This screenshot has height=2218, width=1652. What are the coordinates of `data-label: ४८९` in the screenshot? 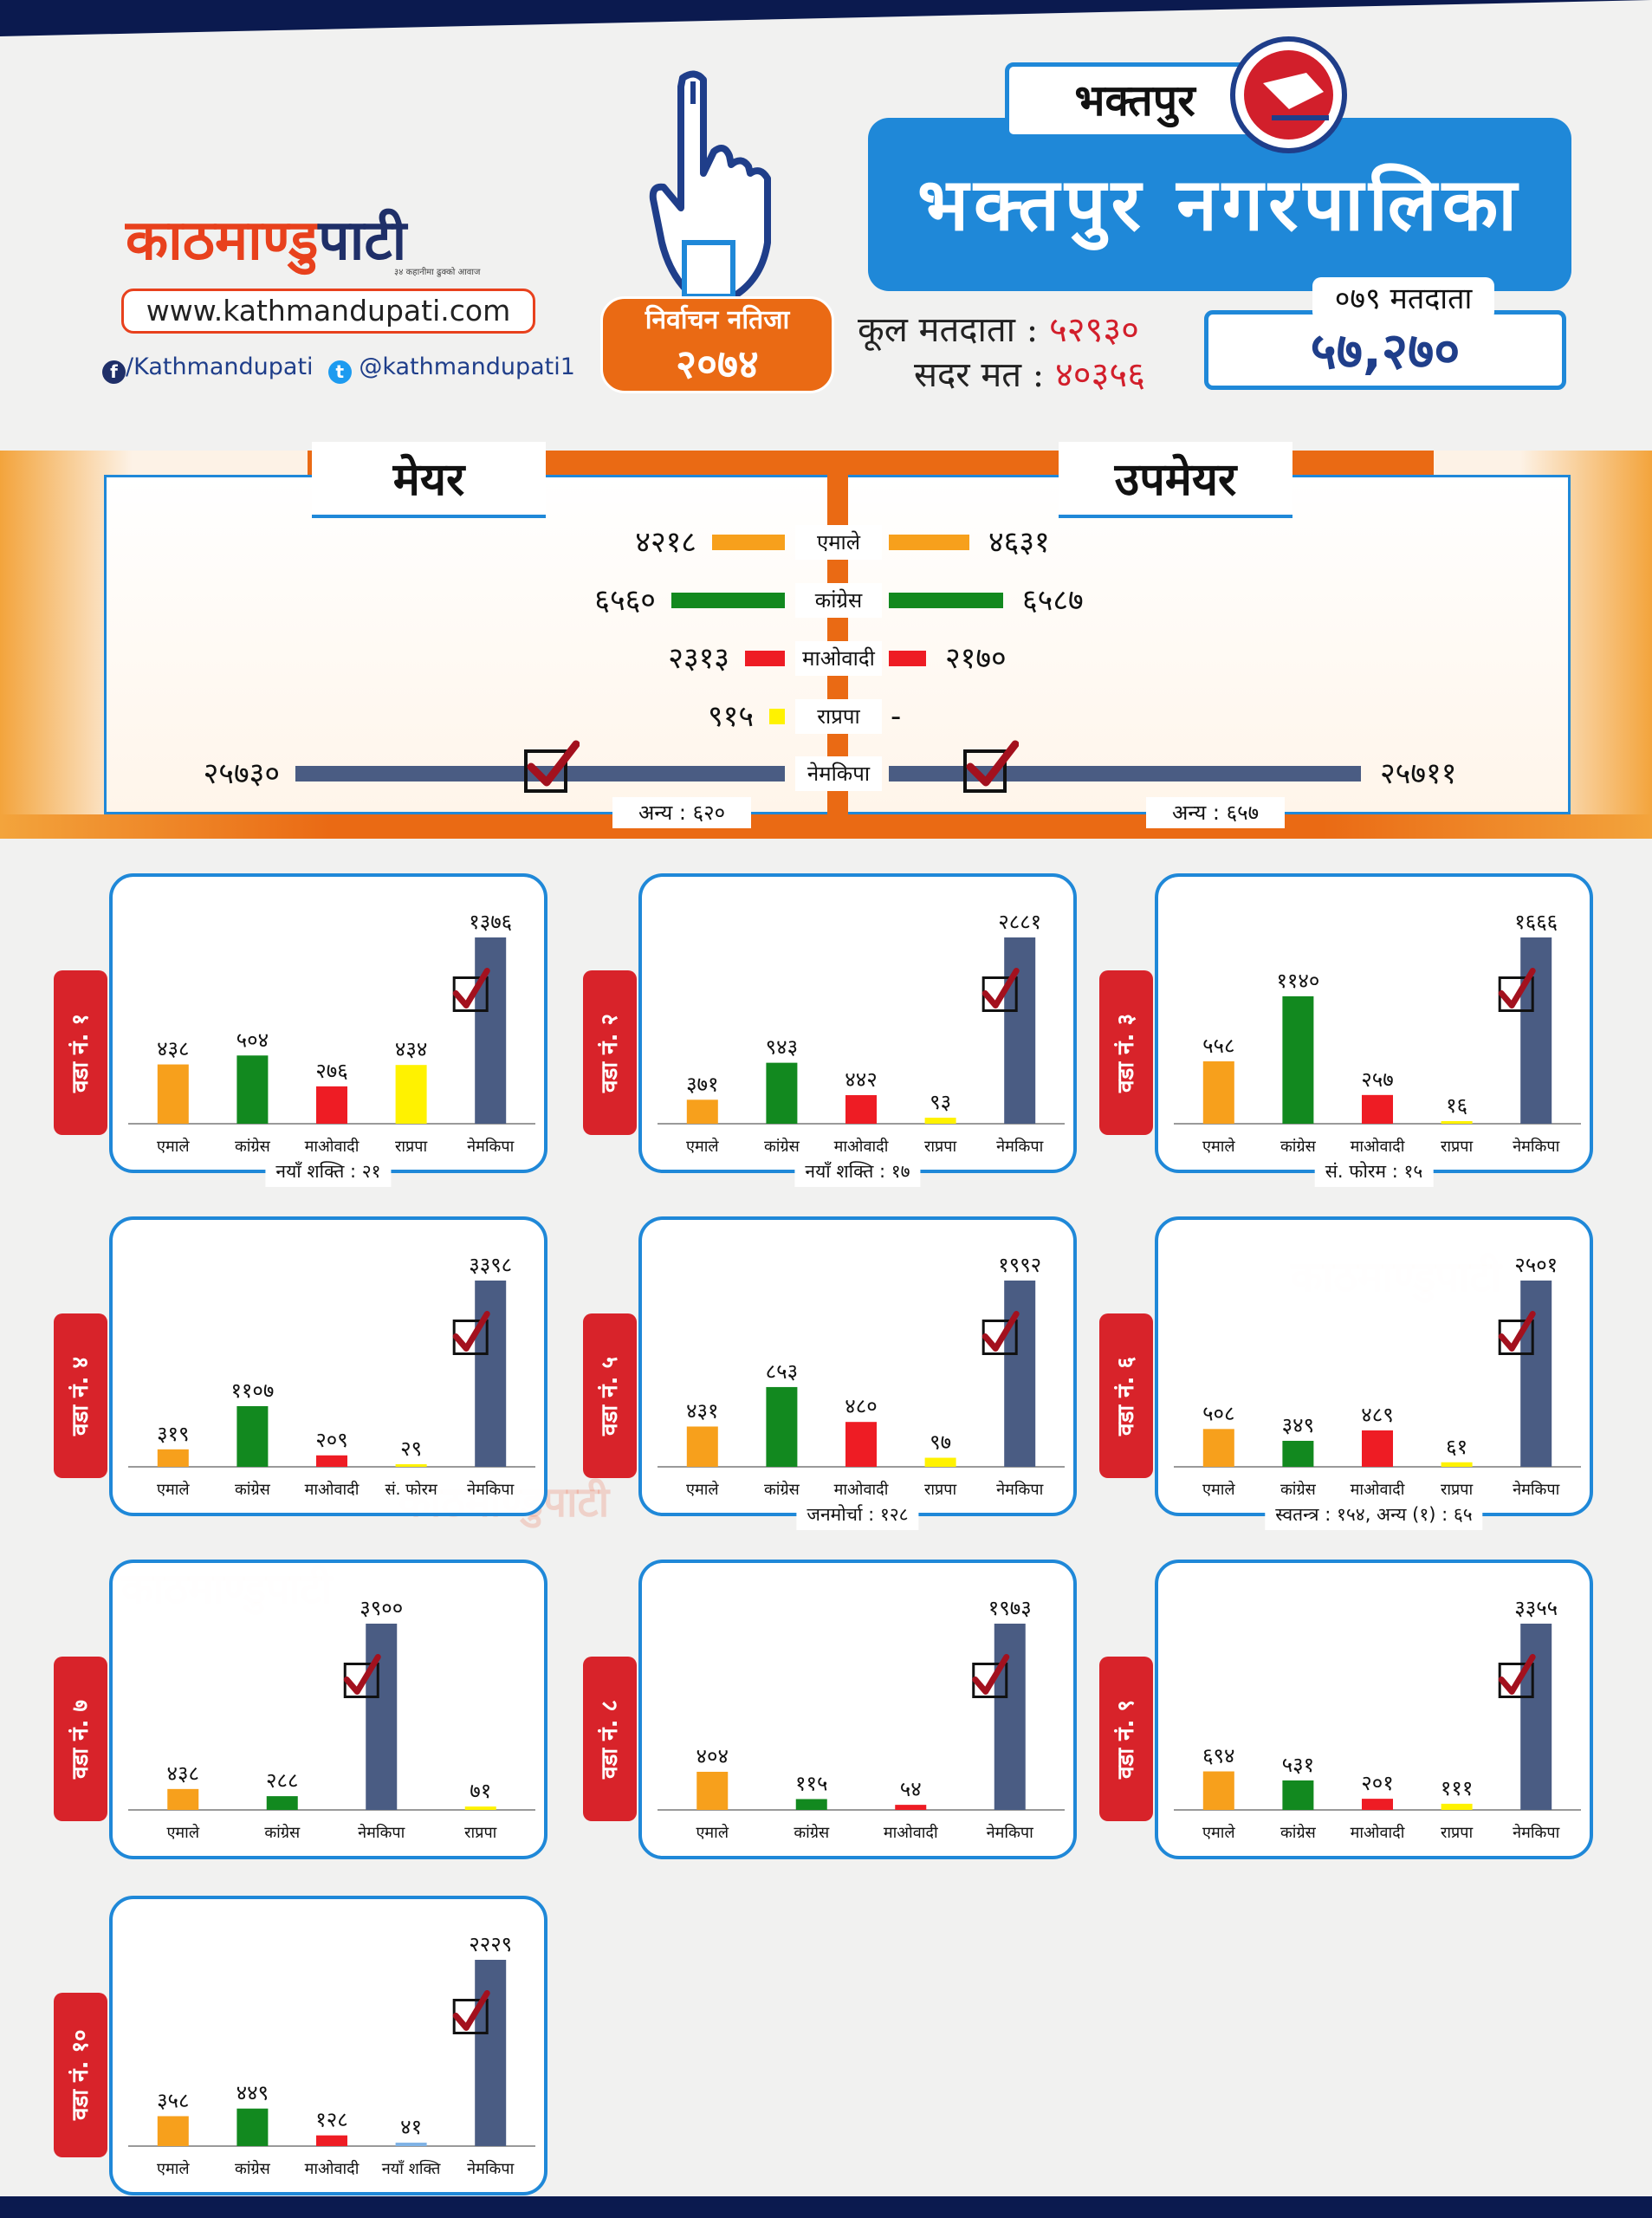 It's located at (1377, 1415).